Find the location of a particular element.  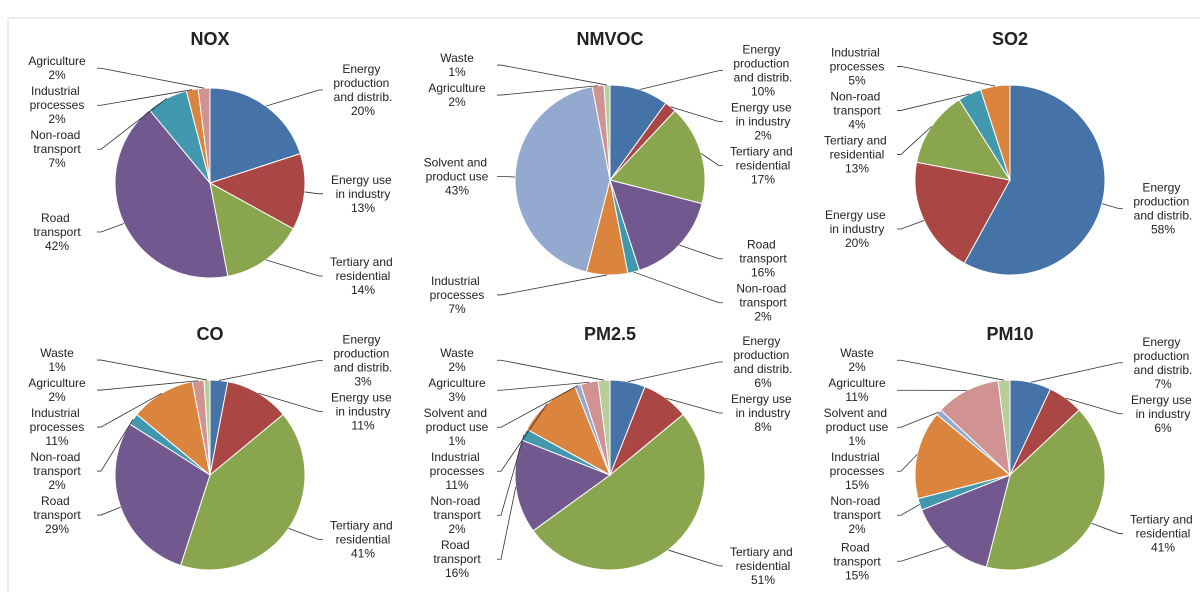

chart-title: NMVOC is located at coordinates (610, 39).